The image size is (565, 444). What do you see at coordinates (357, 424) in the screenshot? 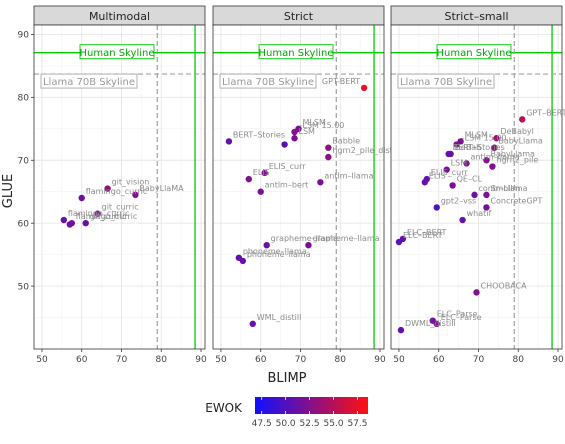
I see `colorbar-tick-label: 57.5` at bounding box center [357, 424].